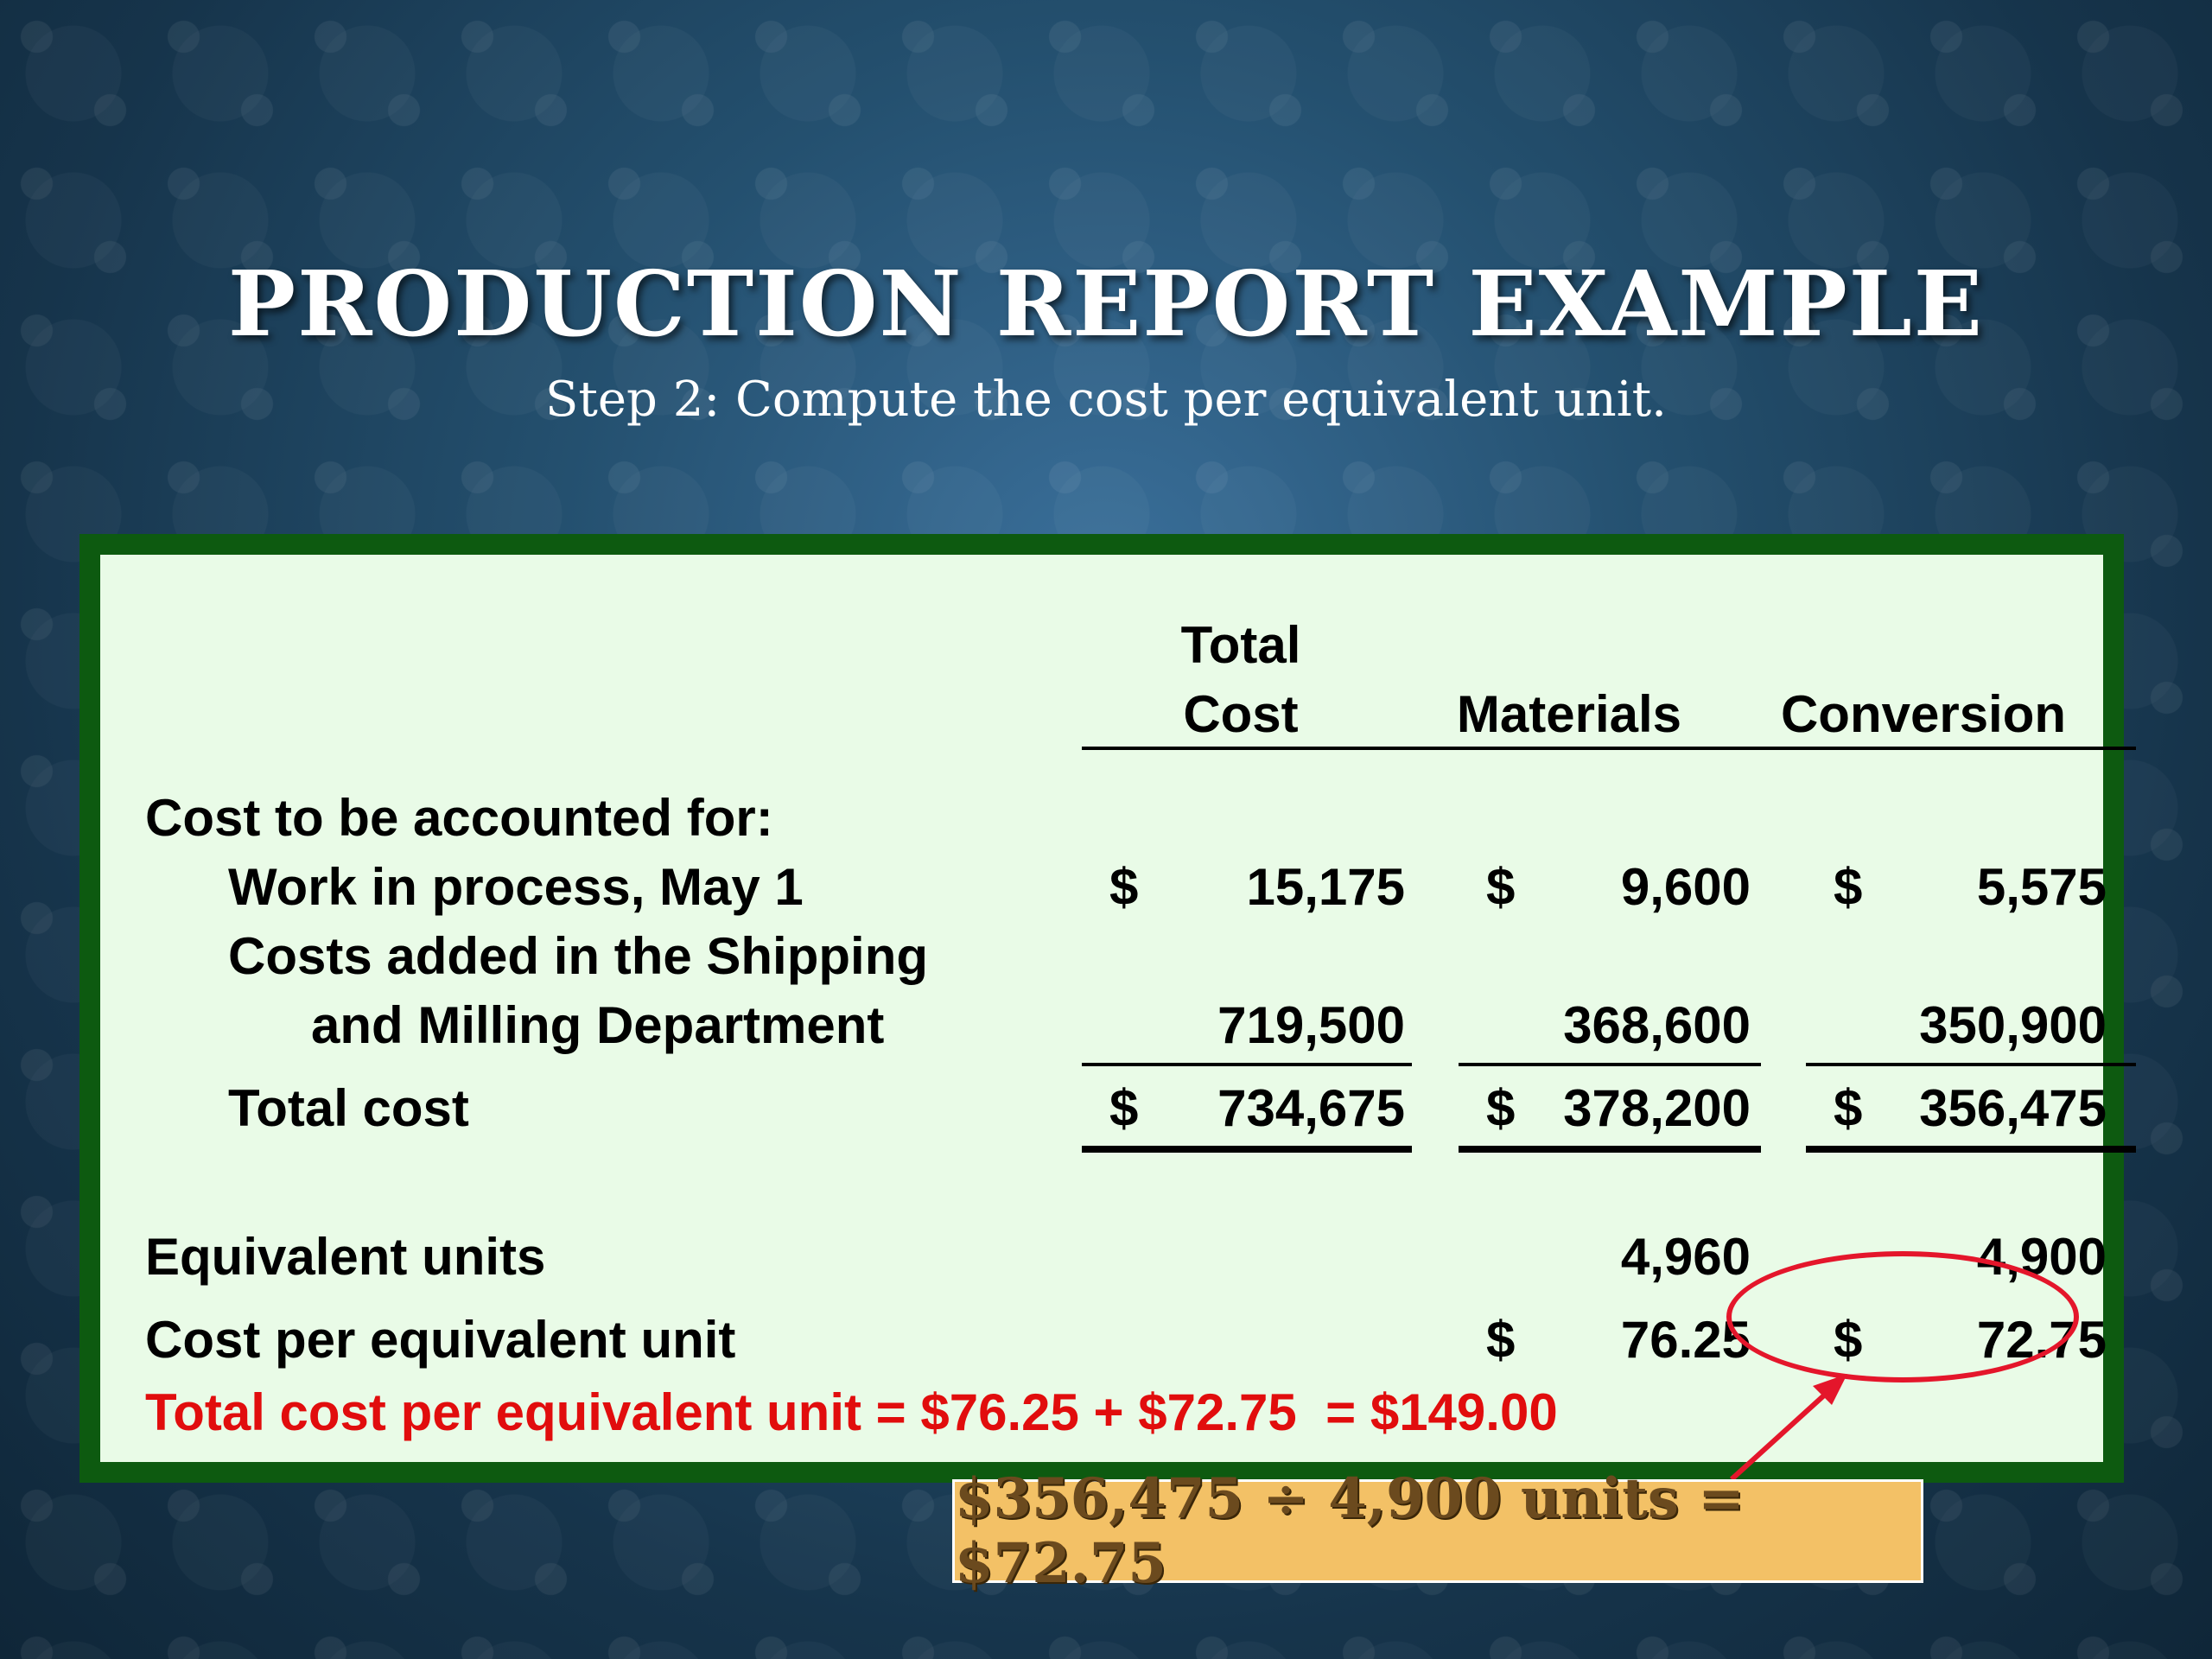 Image resolution: width=2212 pixels, height=1659 pixels. I want to click on total-double-rule-materials, so click(1610, 1149).